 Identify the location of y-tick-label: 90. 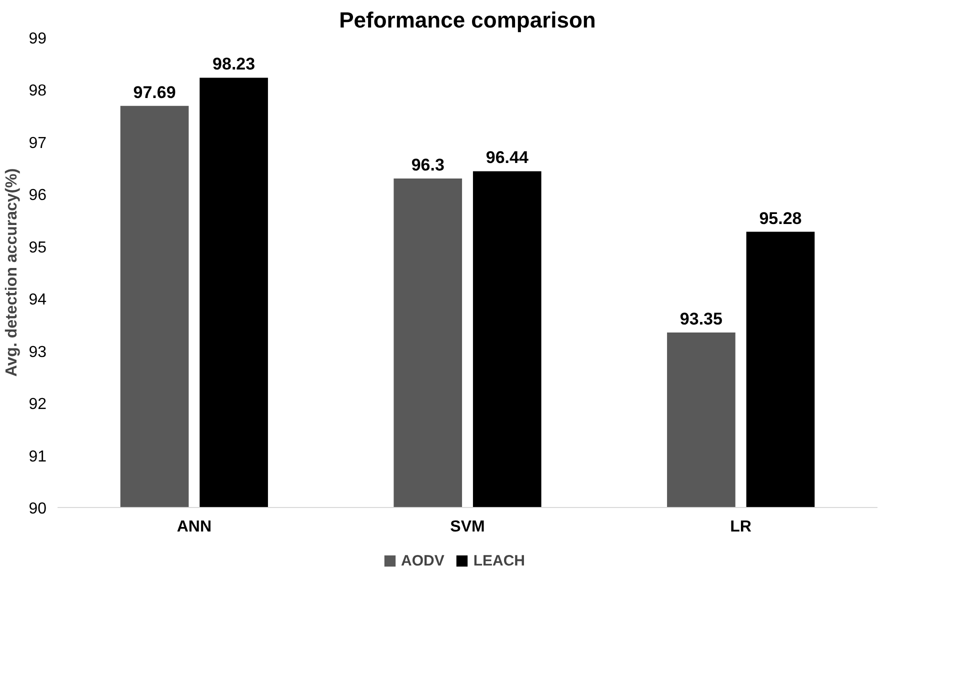
(37, 509).